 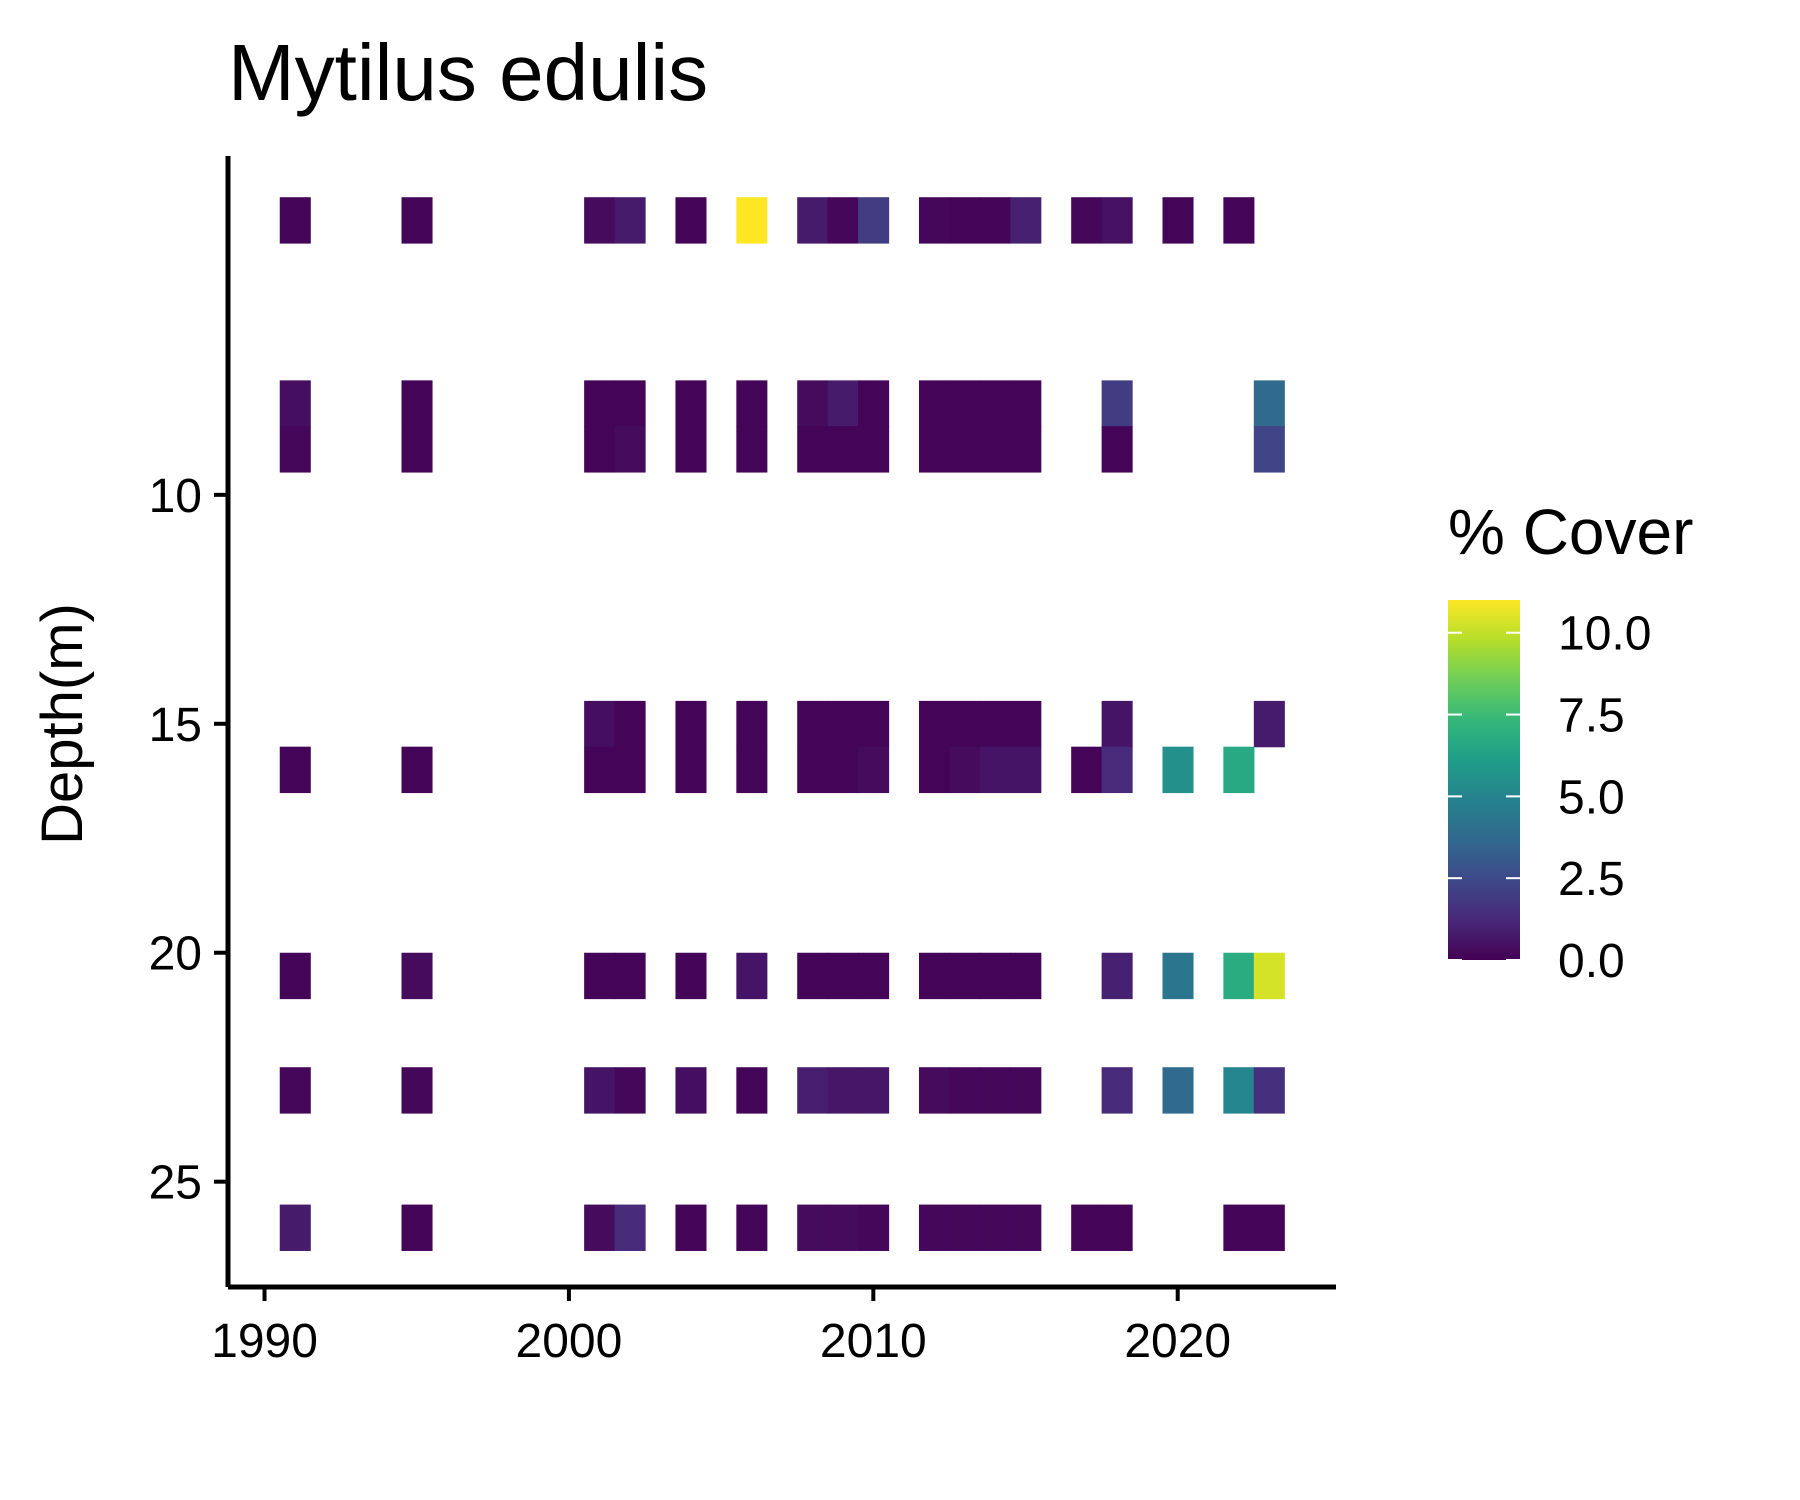 I want to click on x-axis-ticks: 1990 2000 2010 2020, so click(x=721, y=1327).